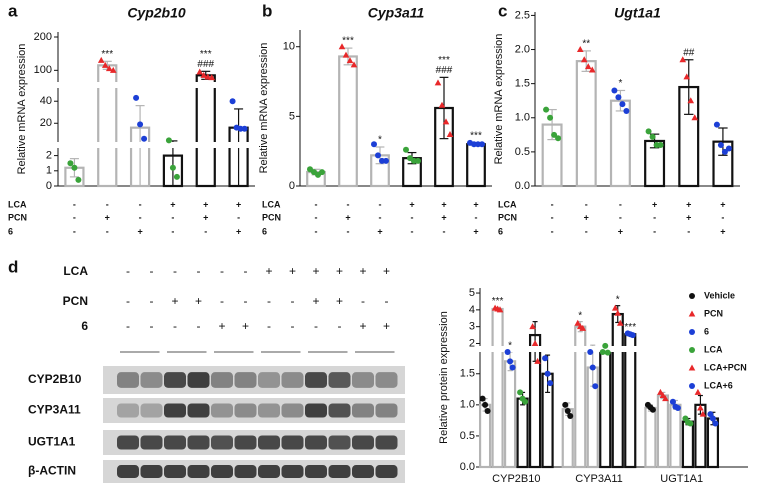 This screenshot has width=778, height=487. I want to click on significance: *, so click(510, 346).